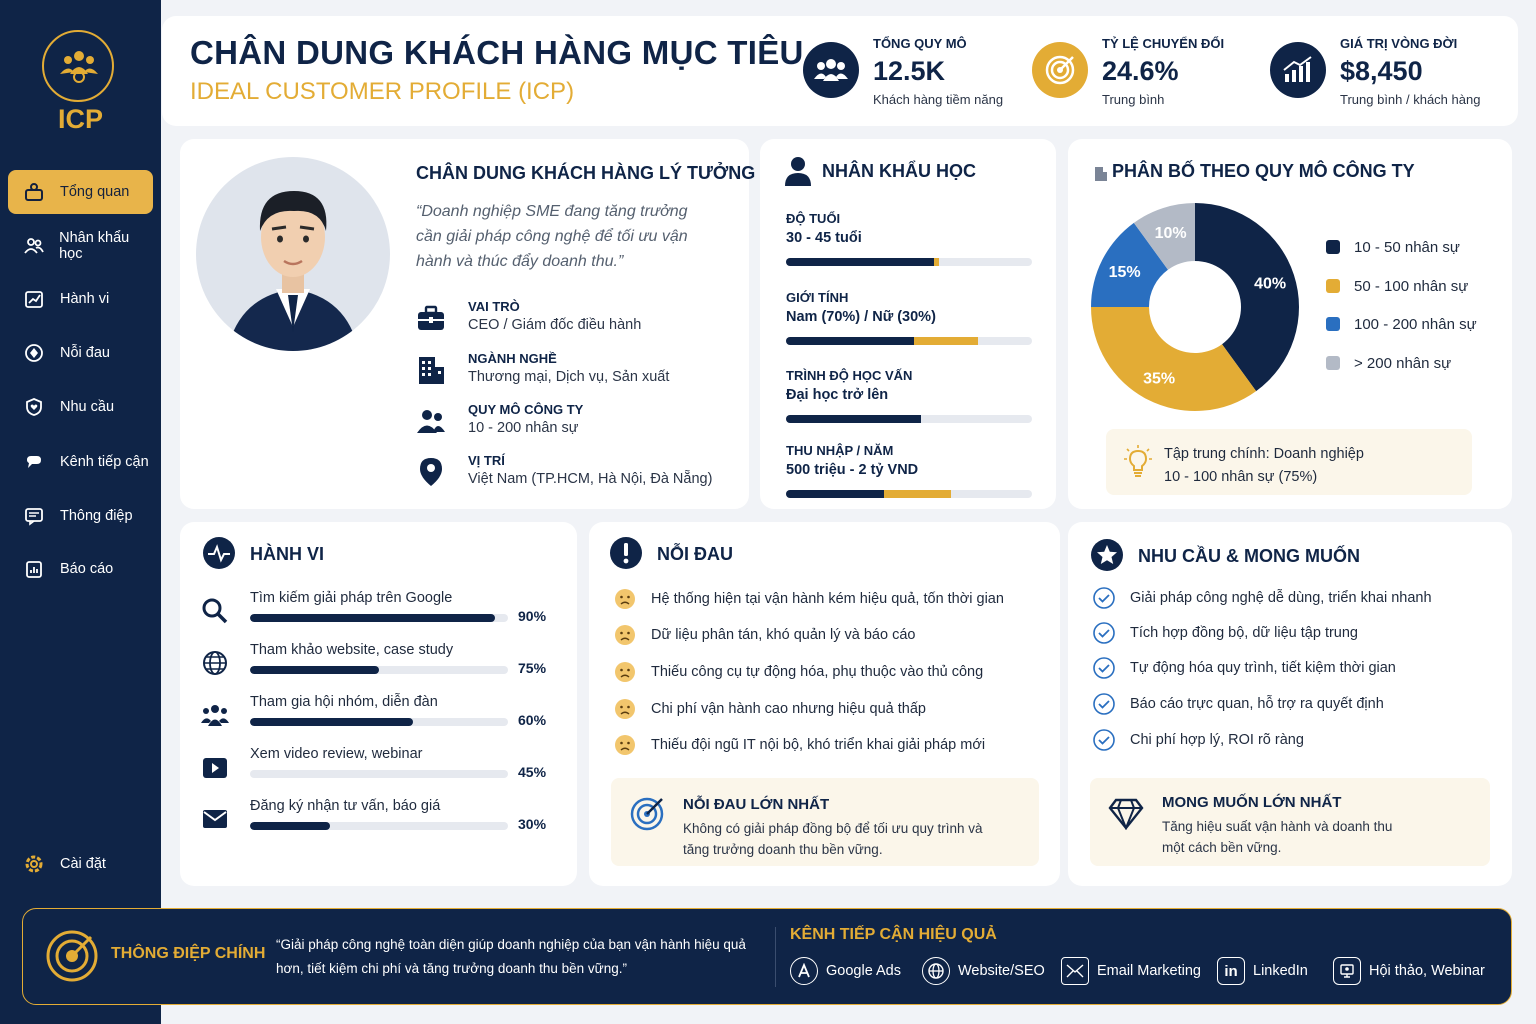 This screenshot has width=1536, height=1024. I want to click on demo-label: THU NHẬP / NĂM, so click(840, 450).